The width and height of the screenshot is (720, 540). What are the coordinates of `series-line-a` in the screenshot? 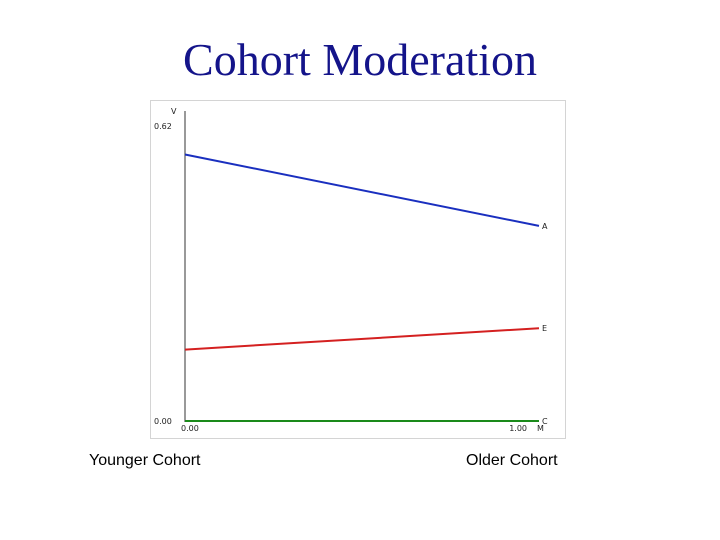 It's located at (362, 190).